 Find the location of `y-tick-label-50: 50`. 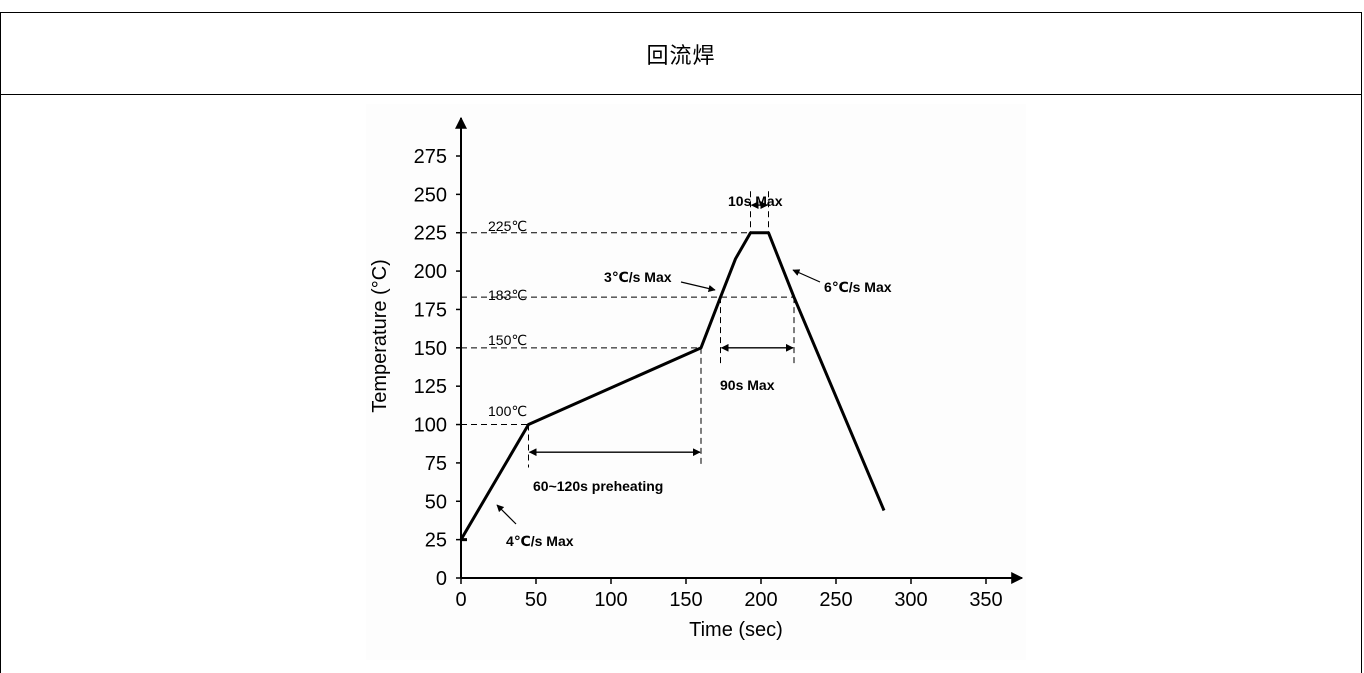

y-tick-label-50: 50 is located at coordinates (436, 502).